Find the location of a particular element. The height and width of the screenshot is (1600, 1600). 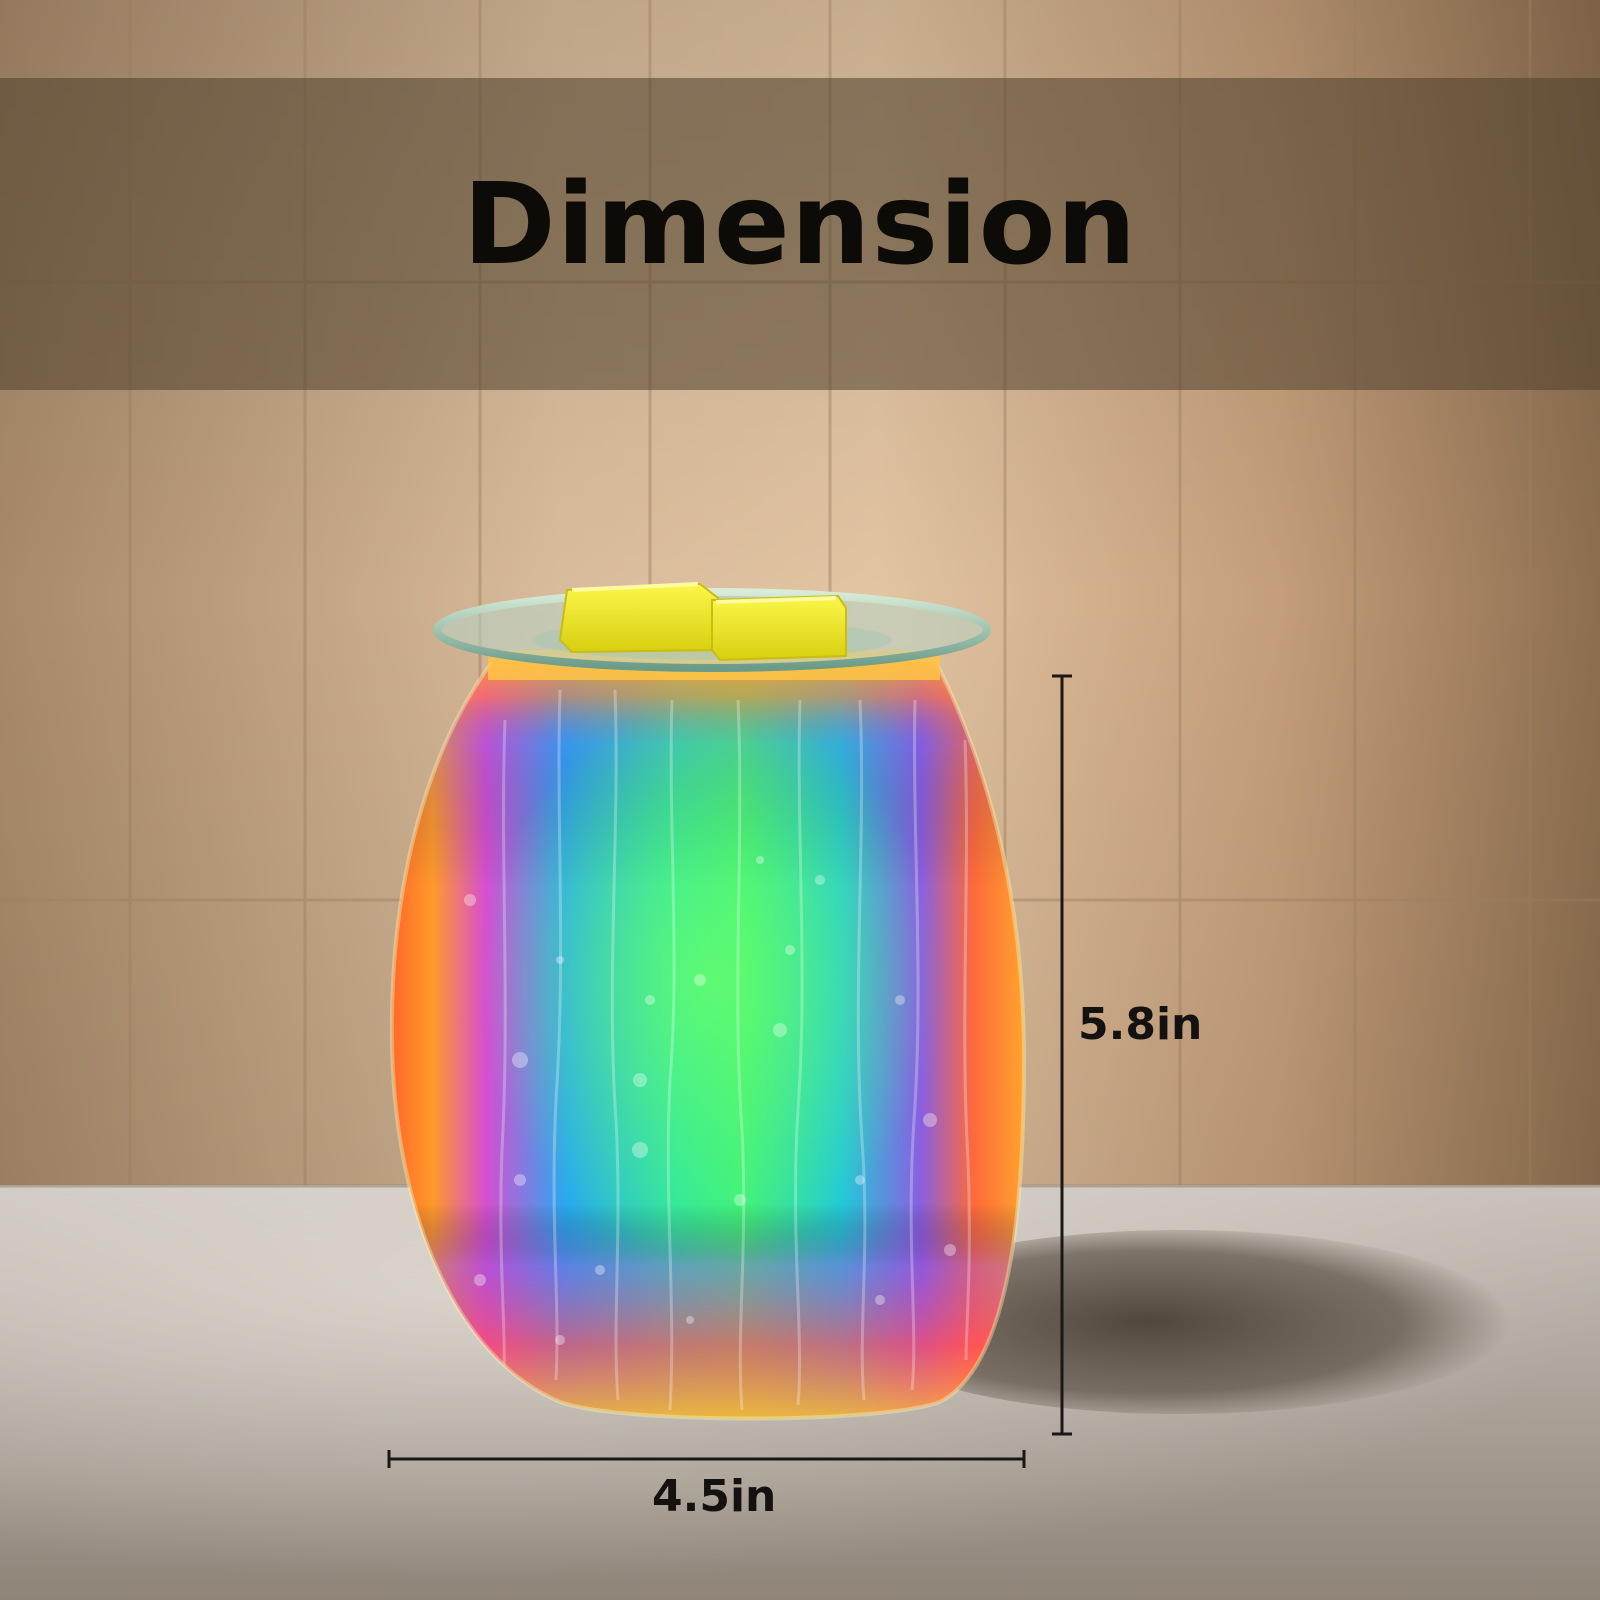

page-title: Dimension is located at coordinates (800, 225).